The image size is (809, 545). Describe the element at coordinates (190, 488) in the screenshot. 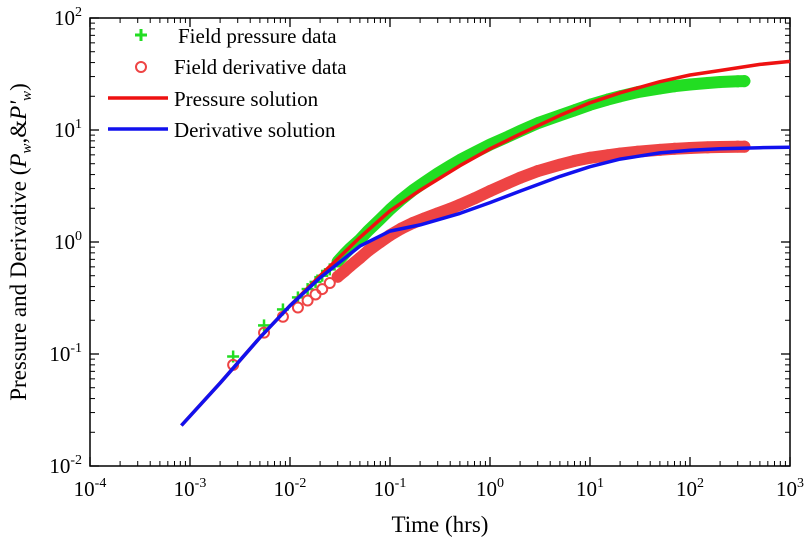

I see `x-tick-label: 10⁻³` at that location.